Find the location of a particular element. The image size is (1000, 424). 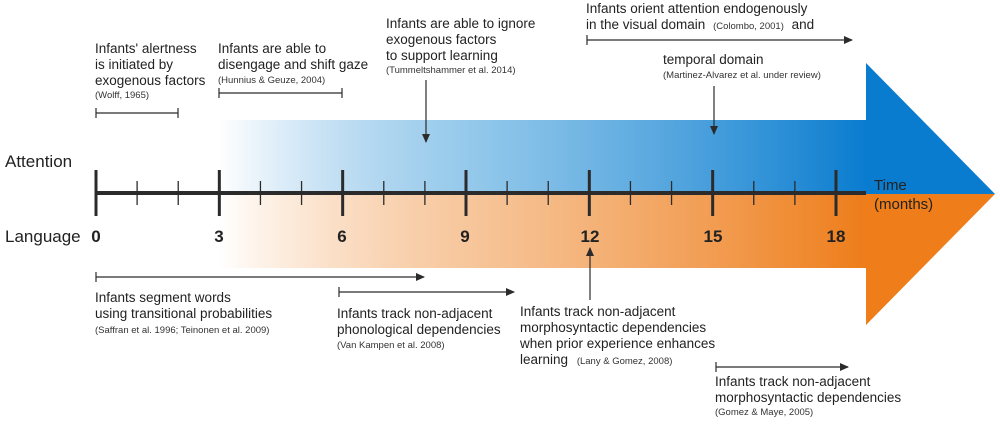

month-label-18: 18 is located at coordinates (836, 236).